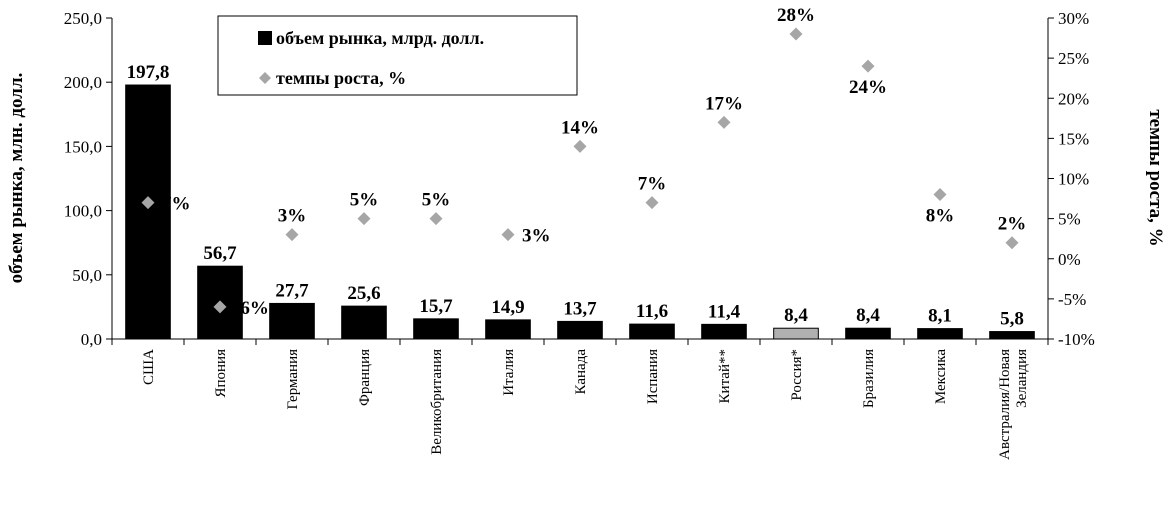  What do you see at coordinates (797, 375) in the screenshot?
I see `x-tick-label: Россия*` at bounding box center [797, 375].